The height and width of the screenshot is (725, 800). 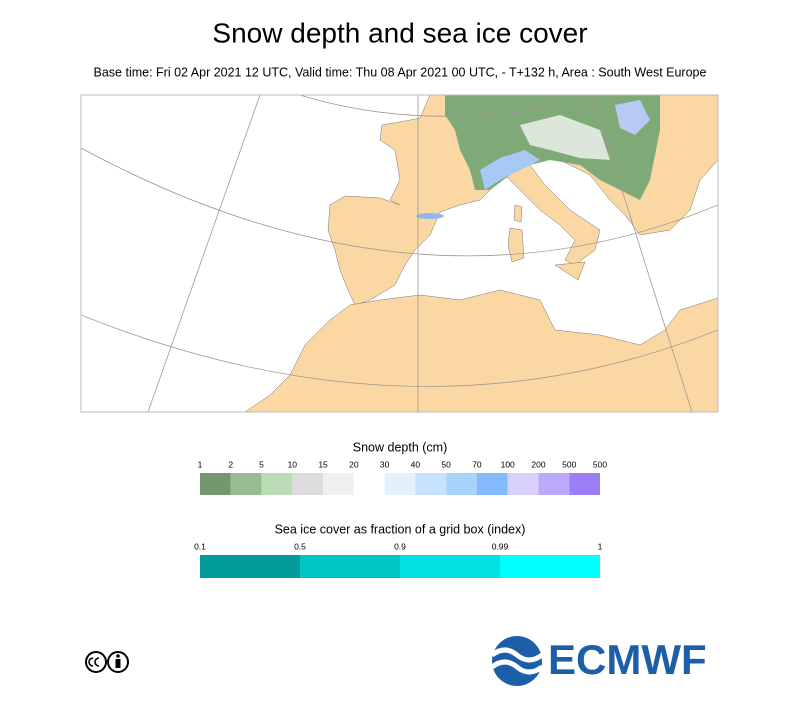 What do you see at coordinates (323, 464) in the screenshot?
I see `legend-label: 15` at bounding box center [323, 464].